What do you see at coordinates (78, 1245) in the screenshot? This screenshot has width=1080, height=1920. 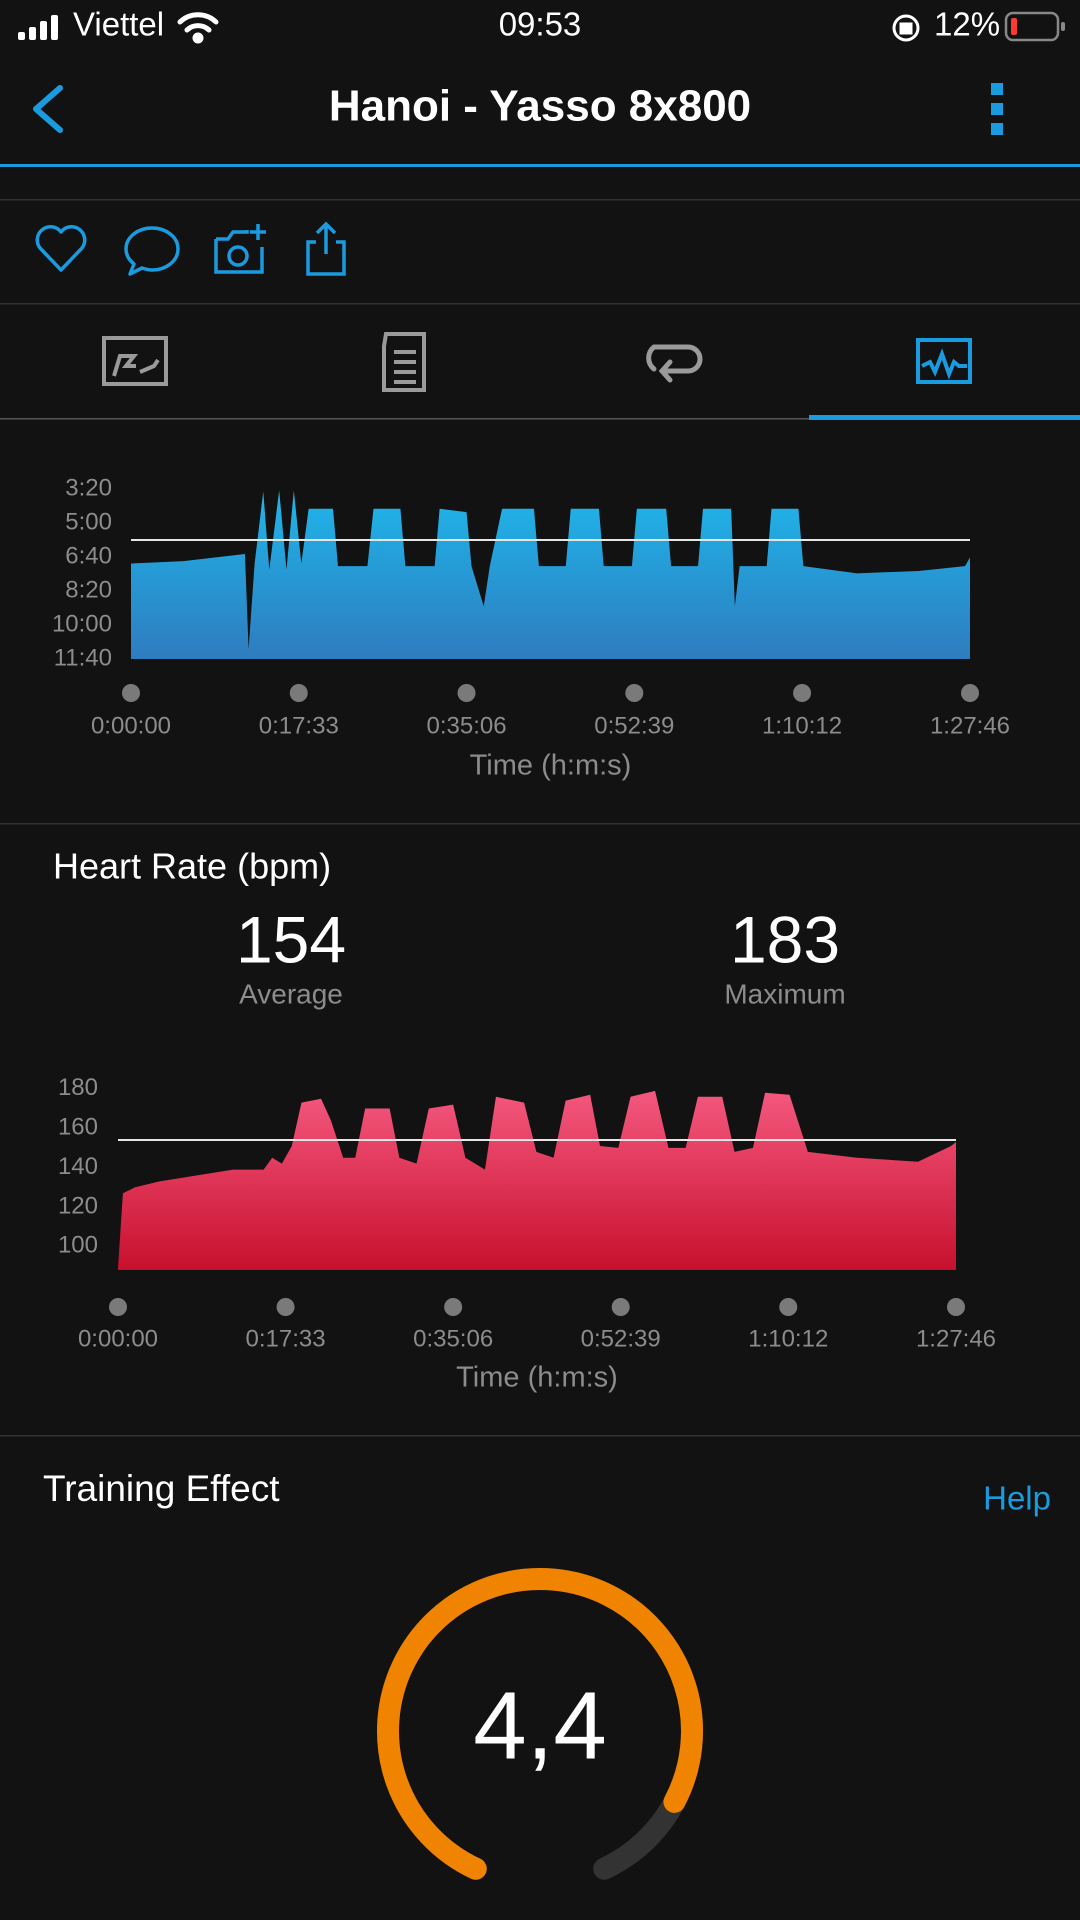 I see `y-tick-label: 100` at bounding box center [78, 1245].